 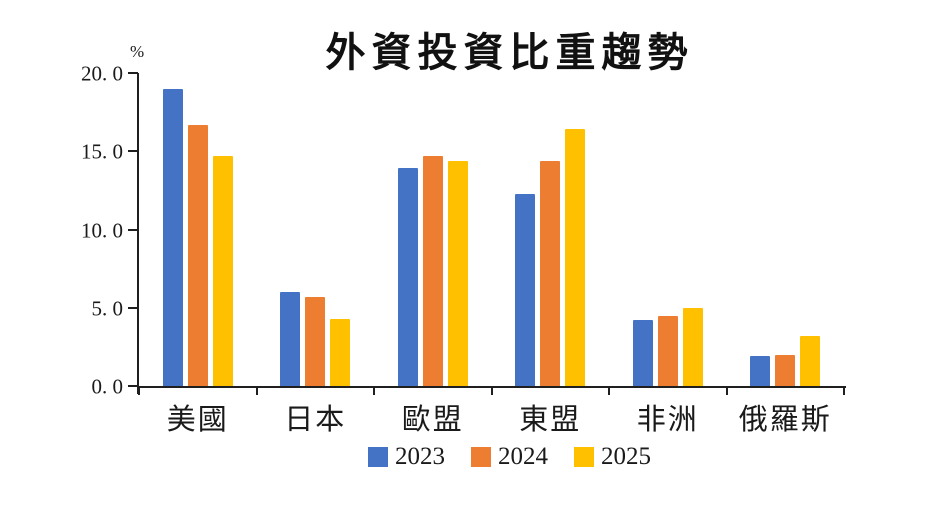 I want to click on x-axis-category-label: 日本, so click(x=315, y=420).